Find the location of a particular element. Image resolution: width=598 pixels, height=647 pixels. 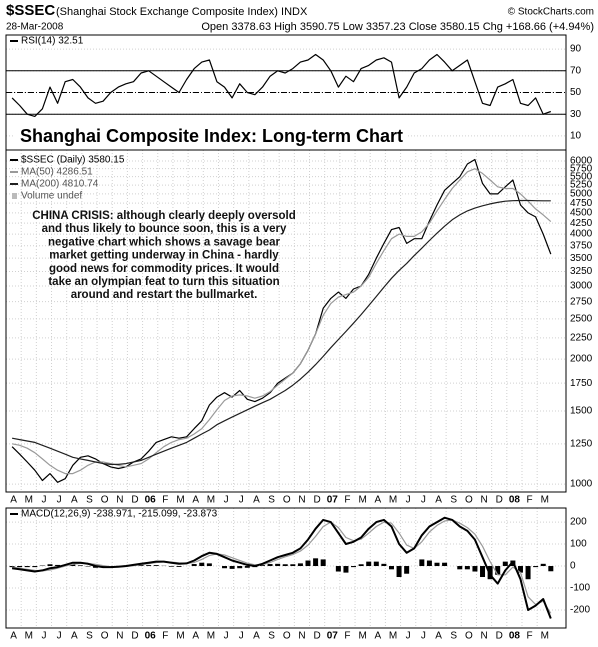

panel-label: RSI(14) 32.51 is located at coordinates (52, 41).